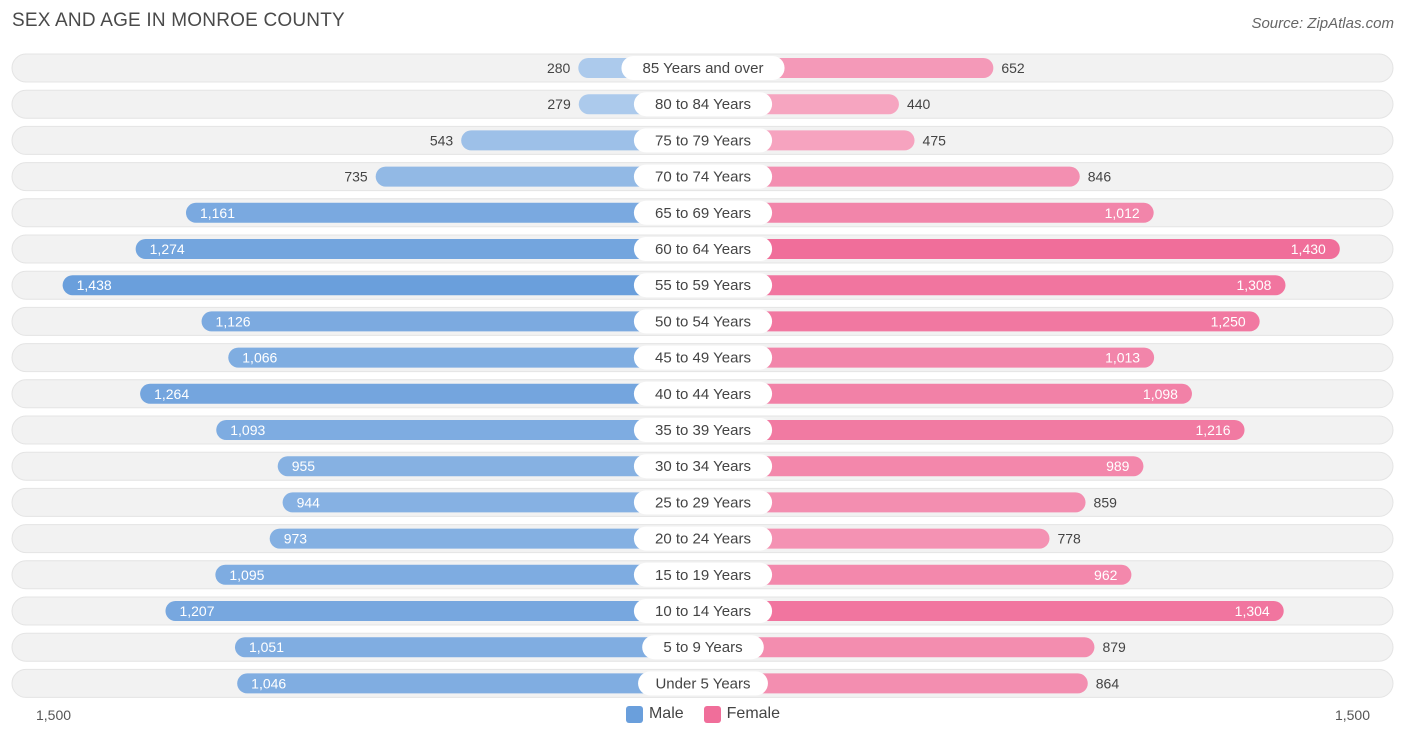 The width and height of the screenshot is (1406, 740). What do you see at coordinates (1114, 647) in the screenshot?
I see `female-value-label: 879` at bounding box center [1114, 647].